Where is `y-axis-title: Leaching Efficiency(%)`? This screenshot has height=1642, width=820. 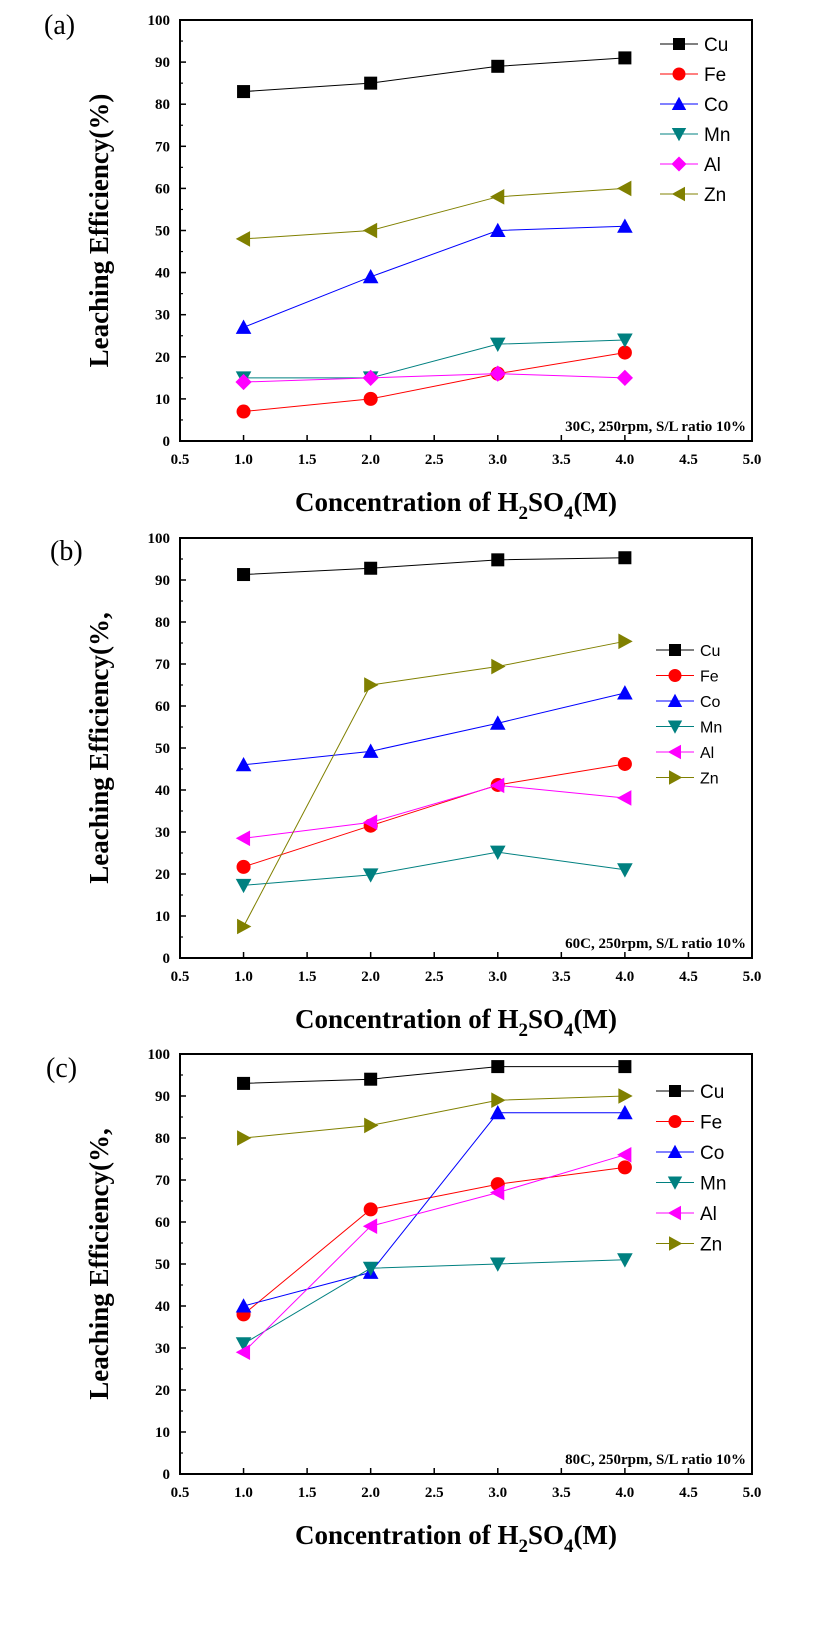
y-axis-title: Leaching Efficiency(%) is located at coordinates (99, 231).